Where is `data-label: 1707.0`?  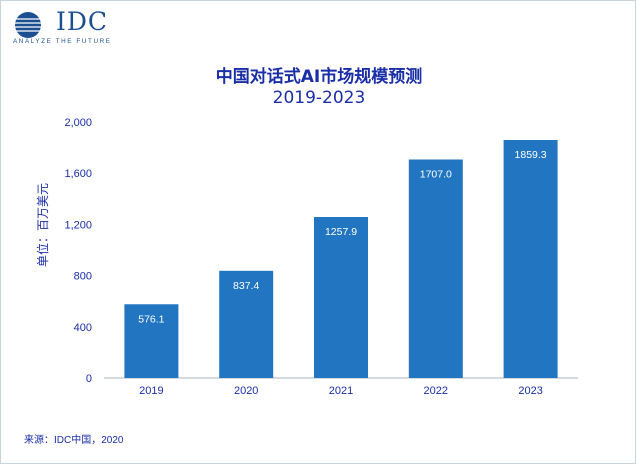
data-label: 1707.0 is located at coordinates (436, 175).